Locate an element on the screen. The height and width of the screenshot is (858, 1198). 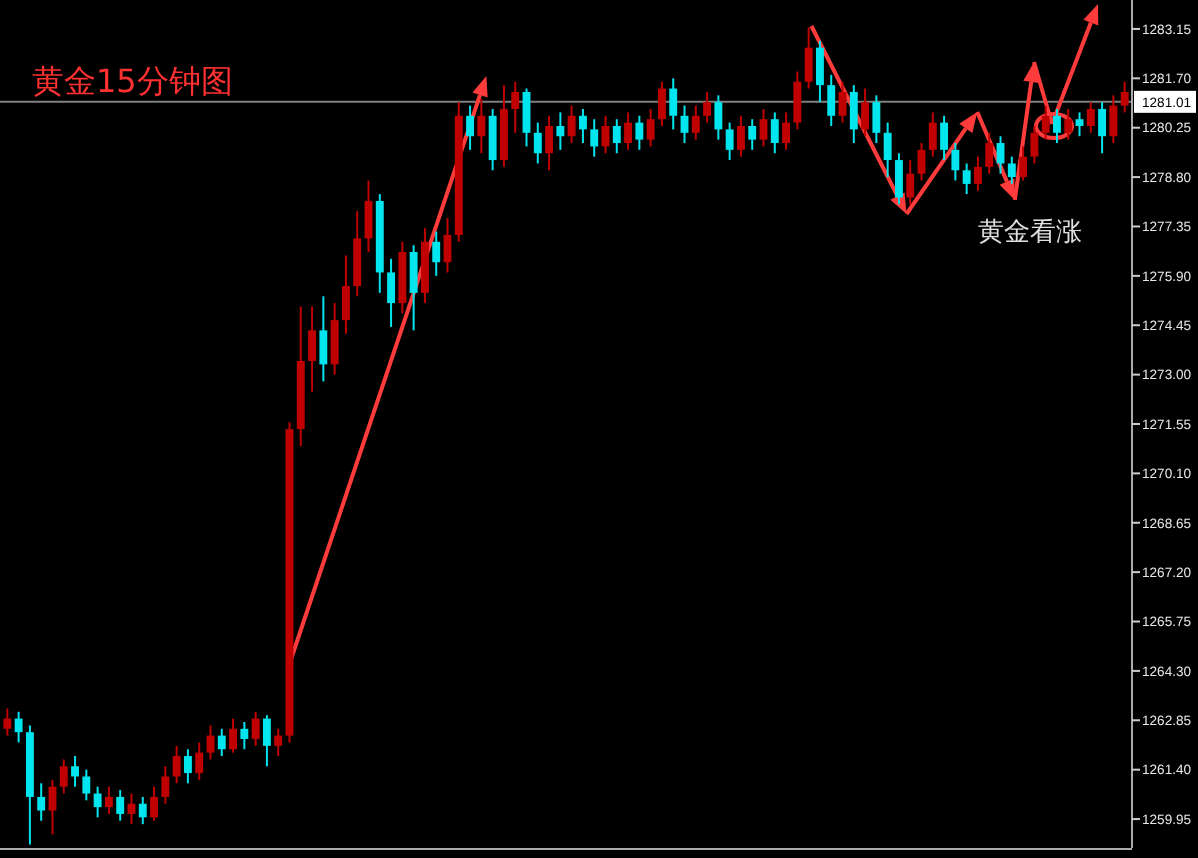
text: 黄金15分钟图 is located at coordinates (132, 81).